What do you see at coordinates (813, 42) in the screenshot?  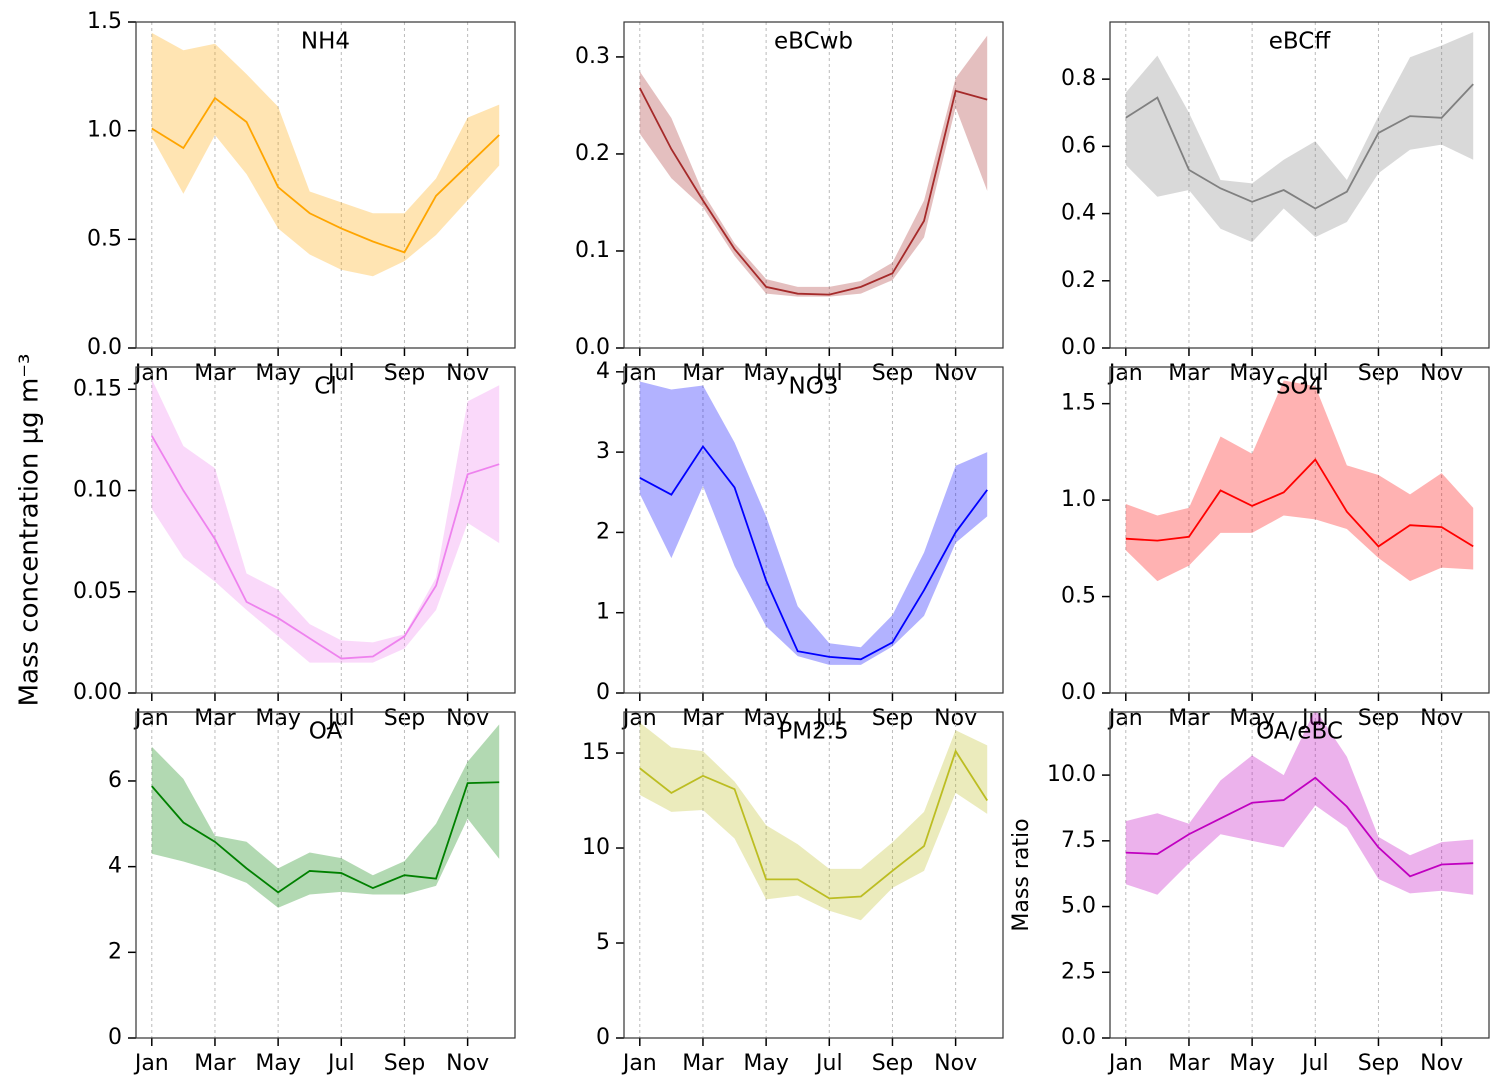 I see `panel-title: eBCwb` at bounding box center [813, 42].